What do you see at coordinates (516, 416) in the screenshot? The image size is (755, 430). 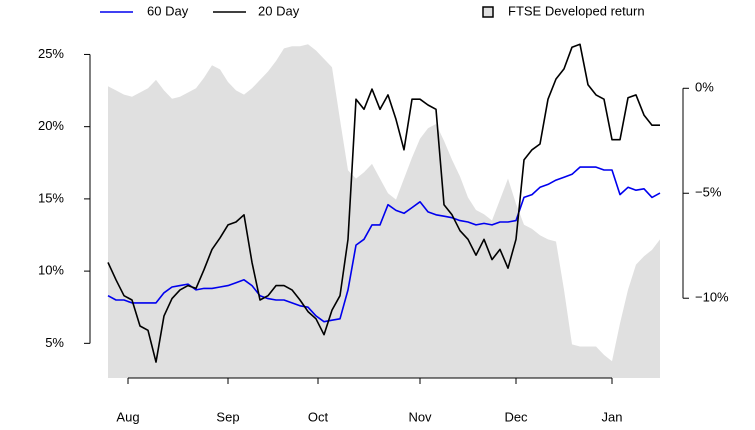 I see `x-tick-label: Dec` at bounding box center [516, 416].